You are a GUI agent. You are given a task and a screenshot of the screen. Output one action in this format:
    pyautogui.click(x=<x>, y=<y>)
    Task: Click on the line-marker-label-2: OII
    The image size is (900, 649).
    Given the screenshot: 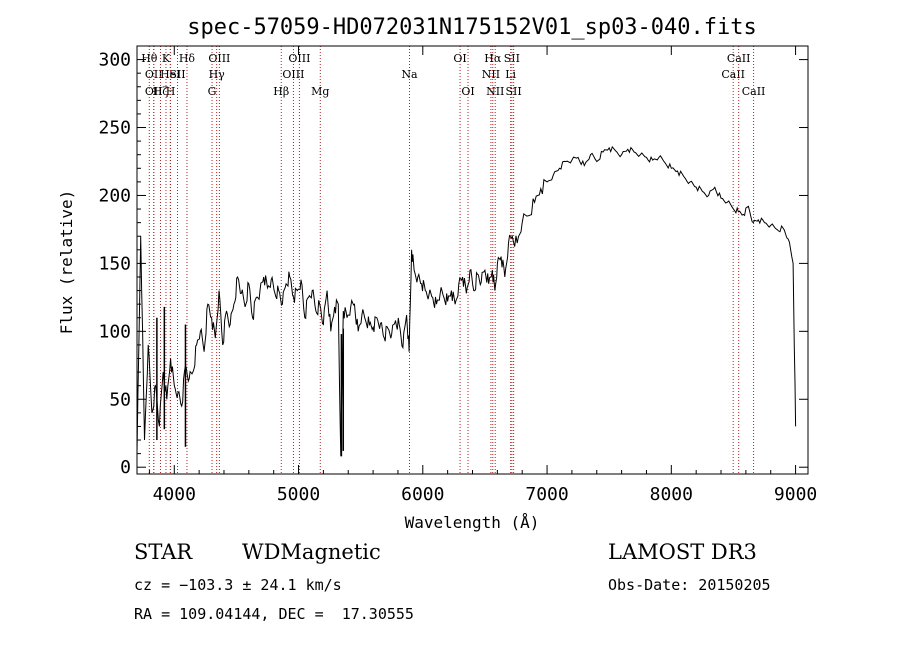 What is the action you would take?
    pyautogui.click(x=154, y=91)
    